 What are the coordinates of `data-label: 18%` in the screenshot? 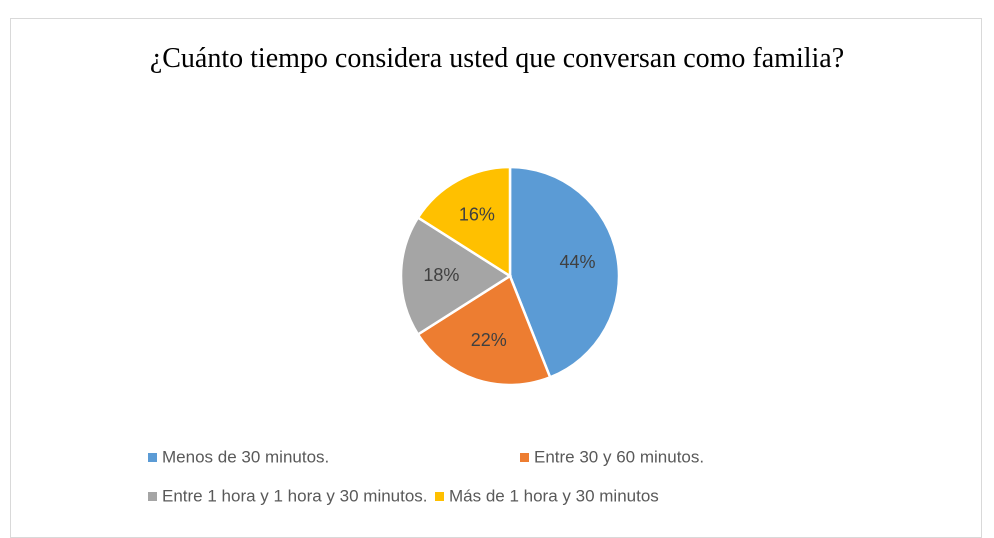 It's located at (441, 275).